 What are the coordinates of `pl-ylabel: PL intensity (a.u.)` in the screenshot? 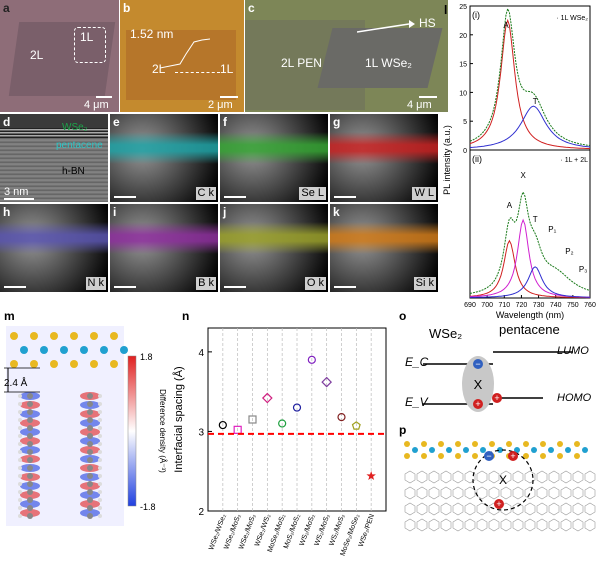 It's located at (447, 160).